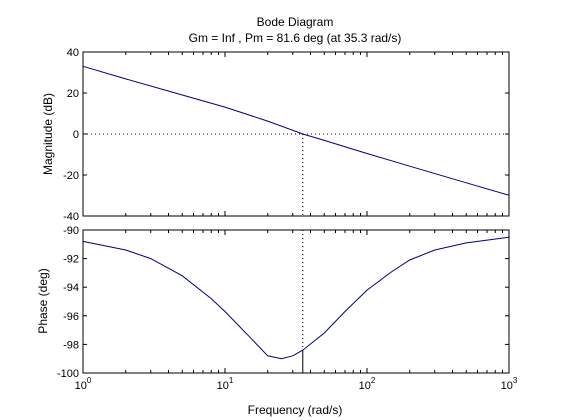  What do you see at coordinates (295, 410) in the screenshot?
I see `x-axis-label: Frequency (rad/s)` at bounding box center [295, 410].